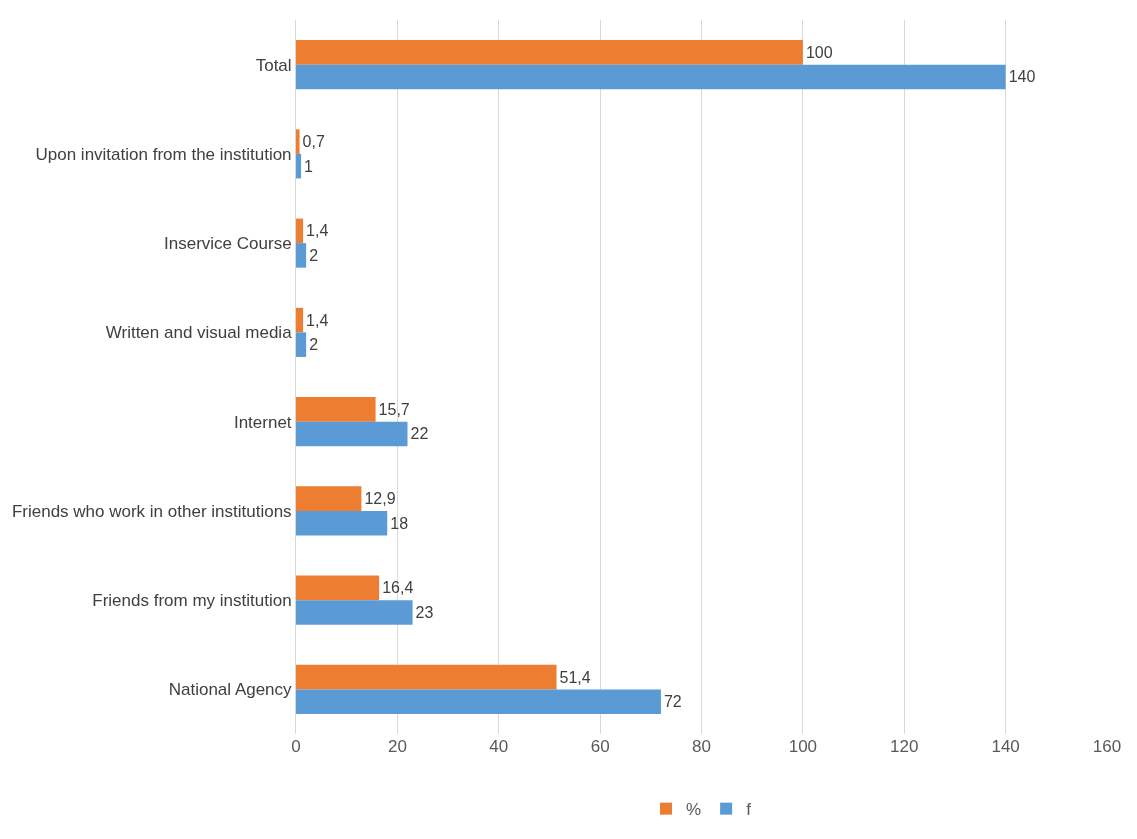 The width and height of the screenshot is (1137, 839). What do you see at coordinates (394, 409) in the screenshot?
I see `data-label: 15,7` at bounding box center [394, 409].